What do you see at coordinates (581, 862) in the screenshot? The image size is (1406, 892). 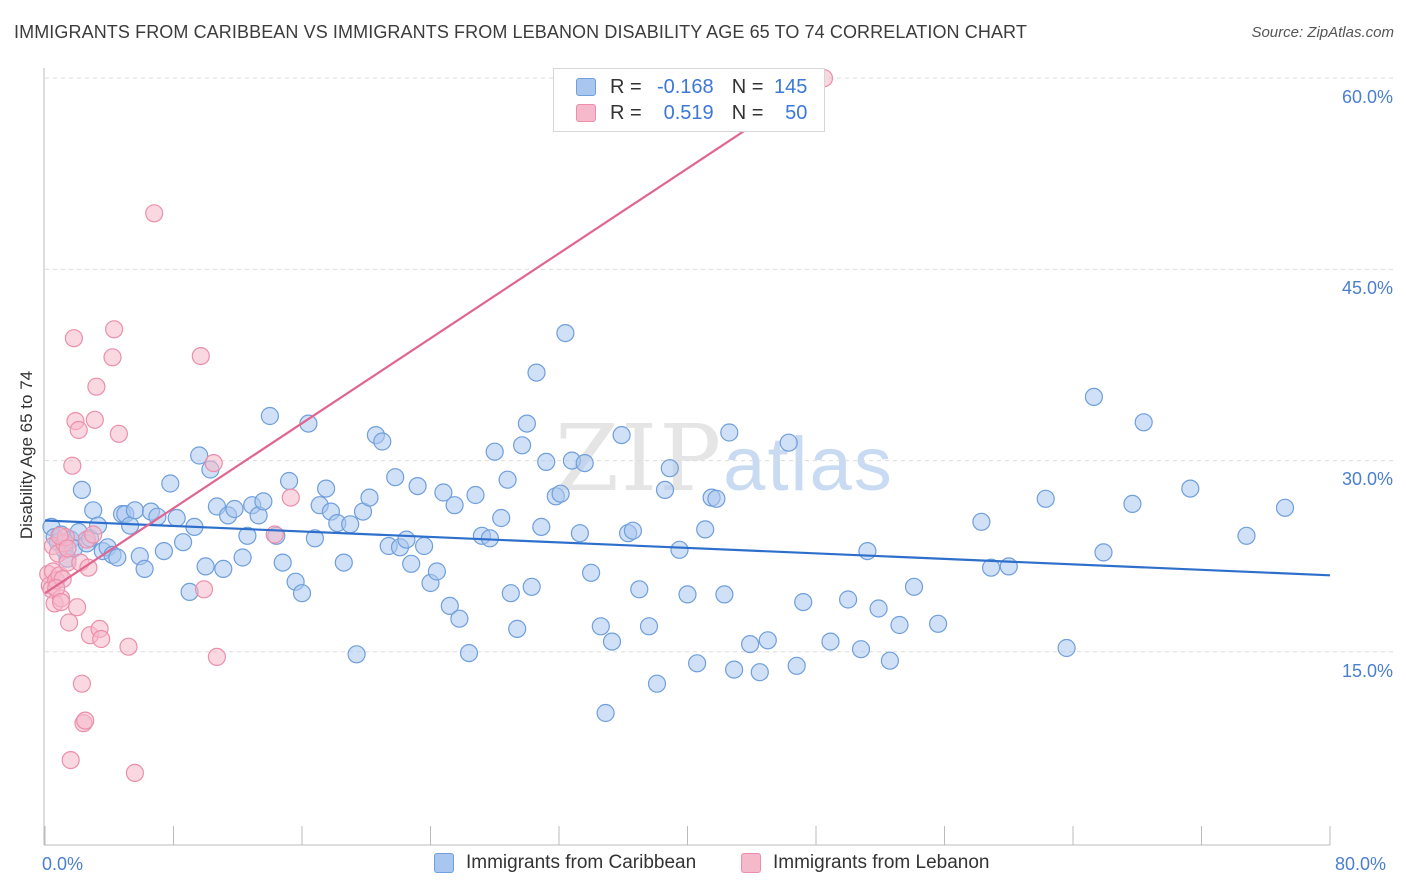 I see `bottom-legend-label-caribbean: Immigrants from Caribbean` at bounding box center [581, 862].